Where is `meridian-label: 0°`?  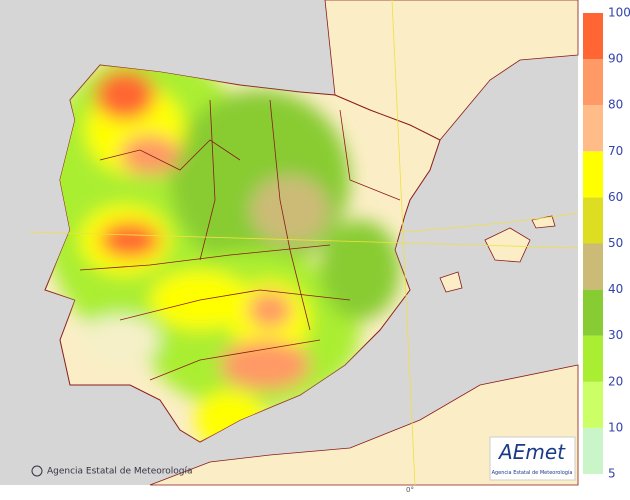
meridian-label: 0° is located at coordinates (410, 490).